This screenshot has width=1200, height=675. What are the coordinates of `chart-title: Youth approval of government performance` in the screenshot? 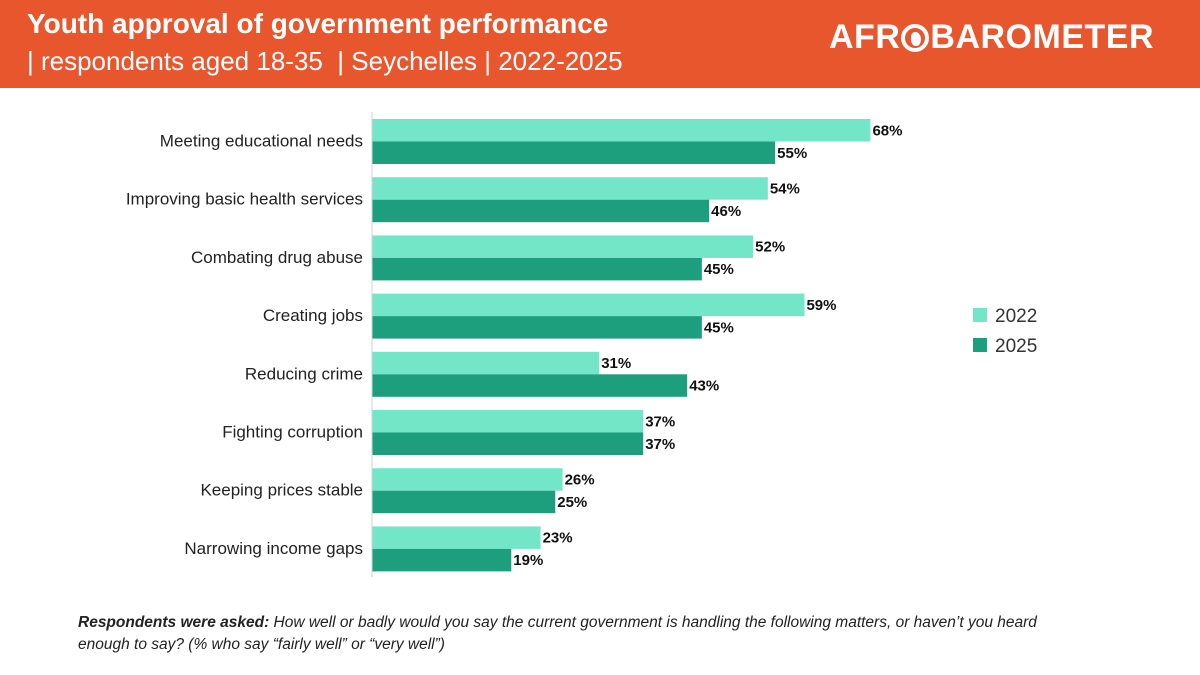 It's located at (318, 23).